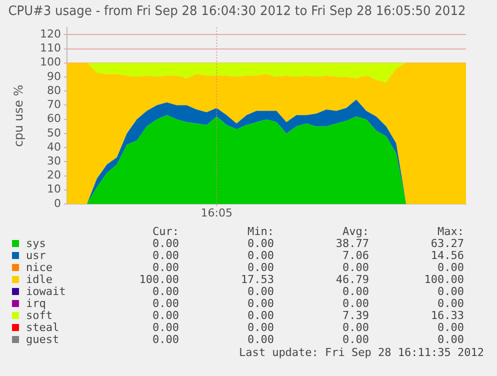 The height and width of the screenshot is (376, 497). Describe the element at coordinates (50, 62) in the screenshot. I see `y-tick-label: 100` at that location.